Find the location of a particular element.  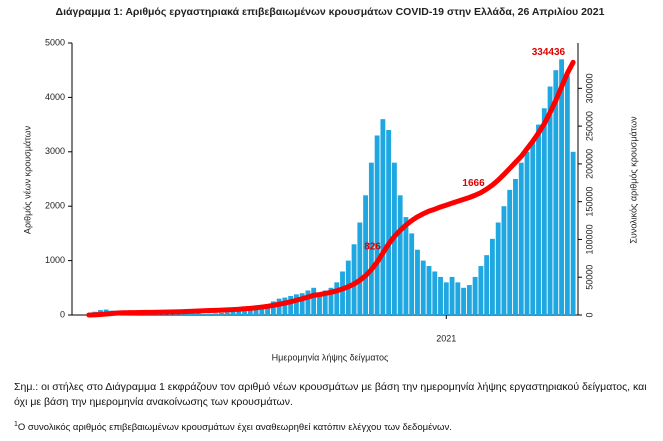

y2-axis-label: Συνολικός αριθμός κρουσμάτων is located at coordinates (633, 180).